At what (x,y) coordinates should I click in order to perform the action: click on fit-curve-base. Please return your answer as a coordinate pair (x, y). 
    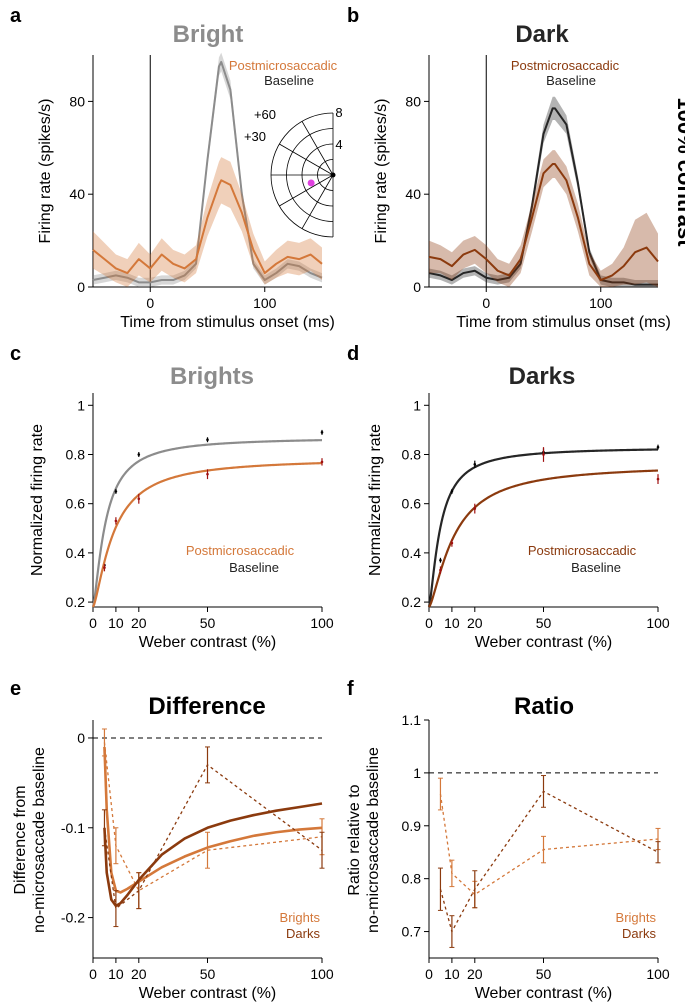
    Looking at the image, I should click on (207, 523).